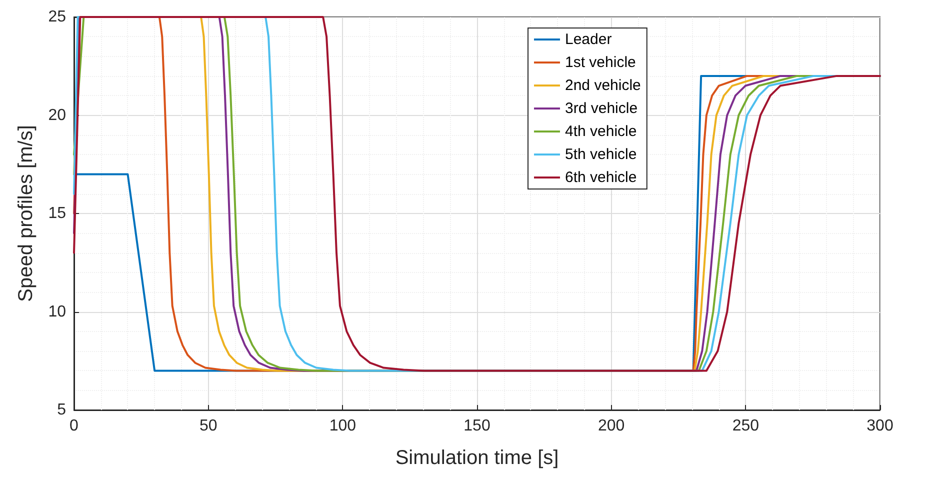 The width and height of the screenshot is (940, 481). Describe the element at coordinates (57, 311) in the screenshot. I see `y-tick-label: 10` at that location.